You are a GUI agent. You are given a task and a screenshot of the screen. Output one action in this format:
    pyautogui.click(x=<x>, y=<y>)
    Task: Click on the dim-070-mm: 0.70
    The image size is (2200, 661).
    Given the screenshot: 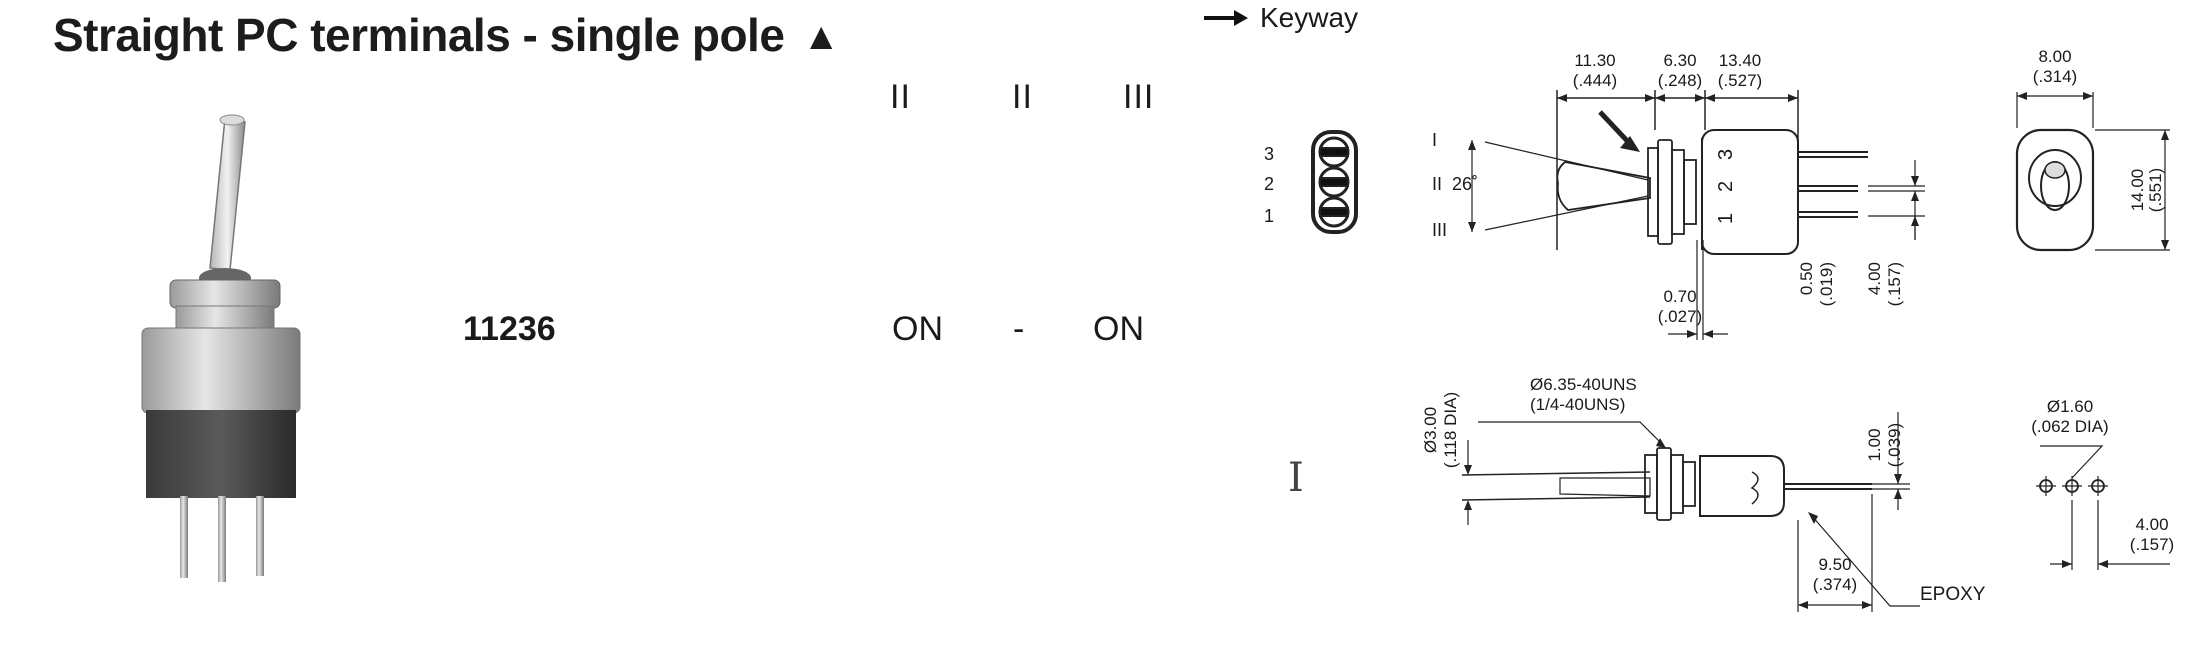 What is the action you would take?
    pyautogui.click(x=1679, y=296)
    